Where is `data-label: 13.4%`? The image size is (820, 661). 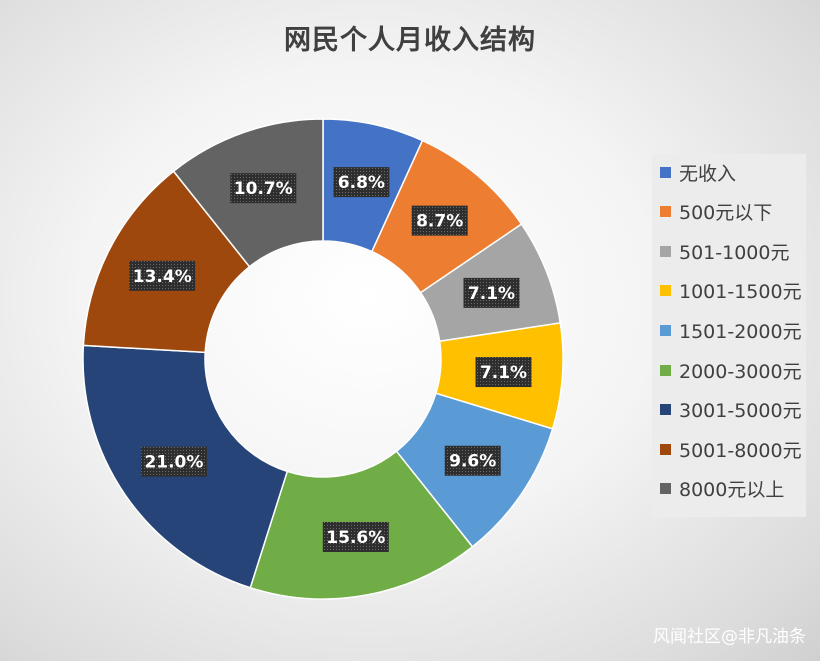
data-label: 13.4% is located at coordinates (162, 275).